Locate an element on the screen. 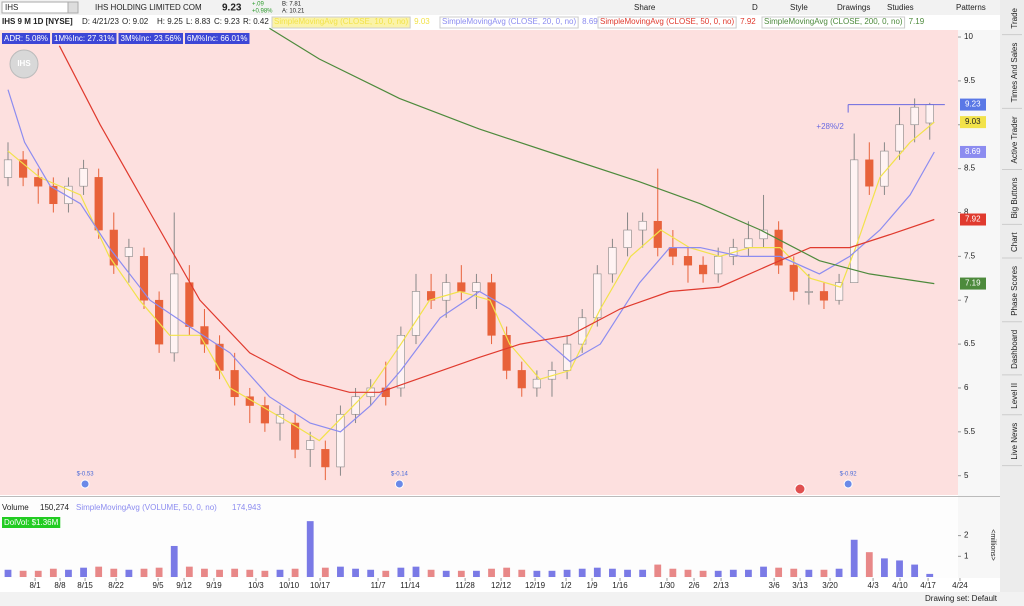 This screenshot has width=1024, height=606. legend-label: SimpleMovingAvg (CLOSE, 200, 0, no) is located at coordinates (833, 21).